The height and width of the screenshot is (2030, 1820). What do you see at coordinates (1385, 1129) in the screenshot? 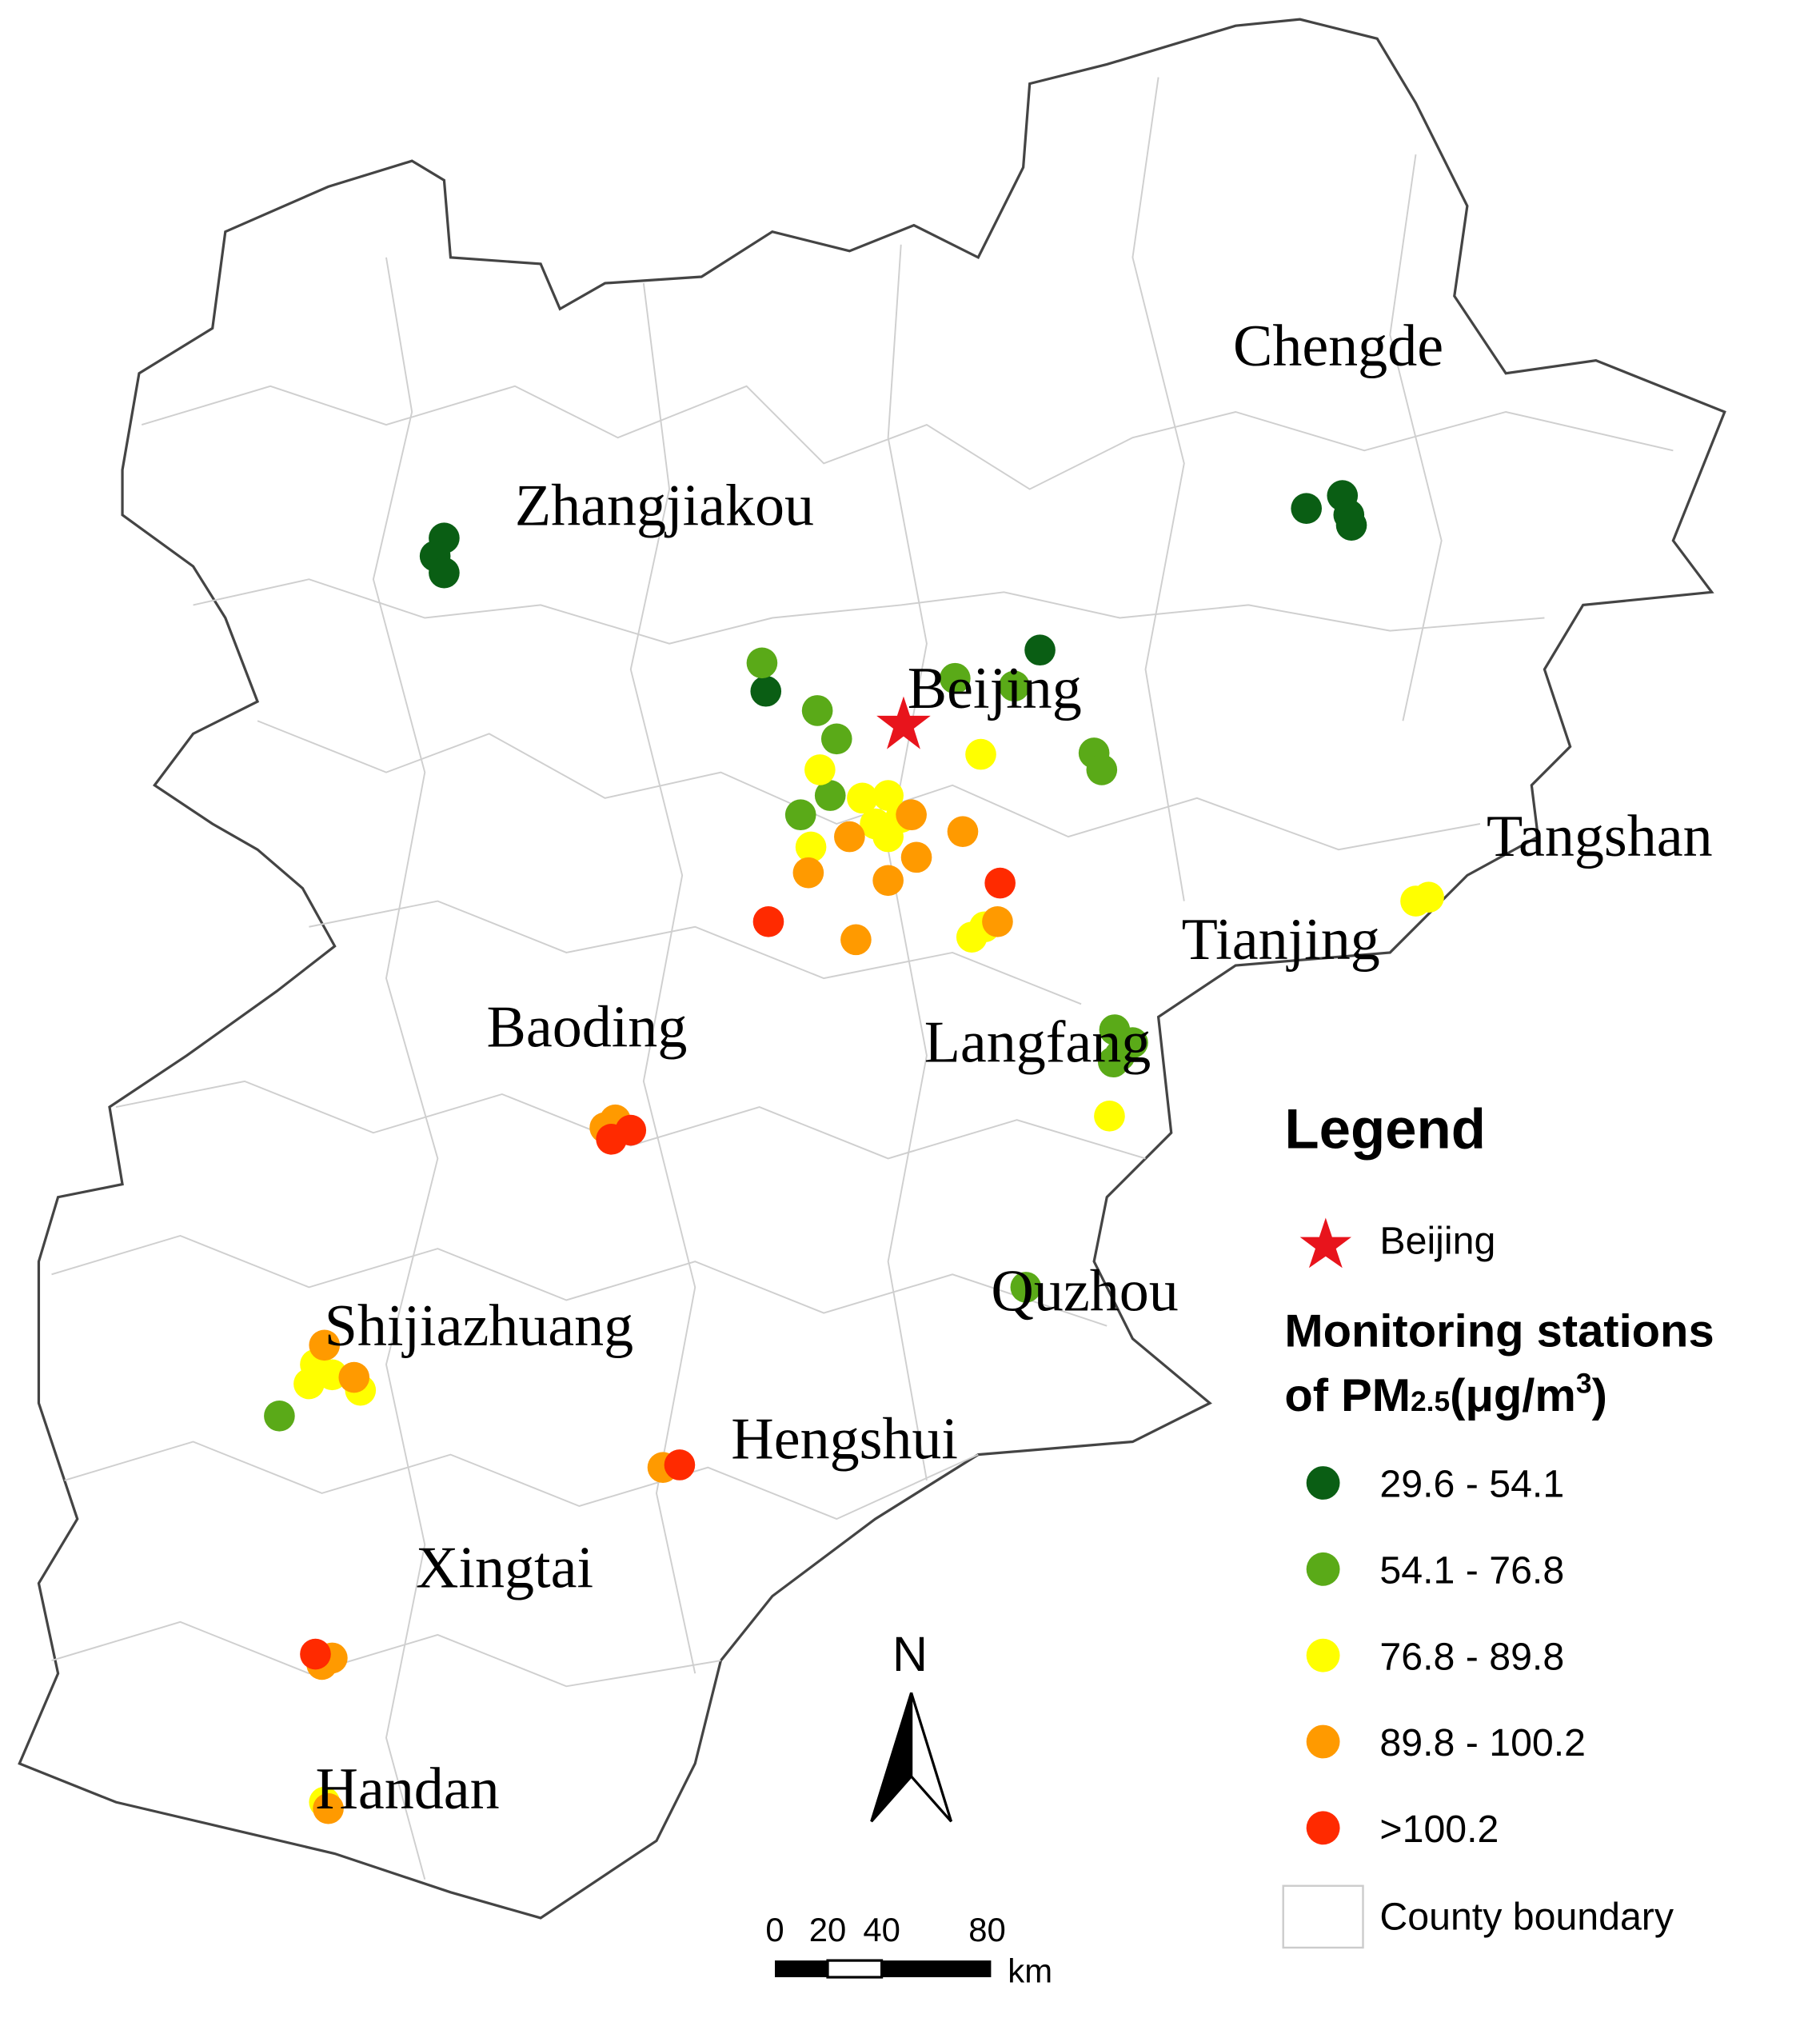
I see `legend-title: Legend` at bounding box center [1385, 1129].